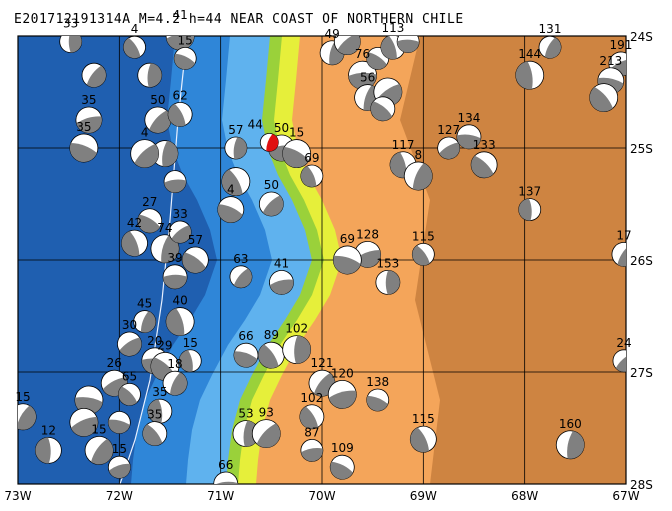 The height and width of the screenshot is (511, 672). I want to click on depth-label: 42, so click(134, 223).